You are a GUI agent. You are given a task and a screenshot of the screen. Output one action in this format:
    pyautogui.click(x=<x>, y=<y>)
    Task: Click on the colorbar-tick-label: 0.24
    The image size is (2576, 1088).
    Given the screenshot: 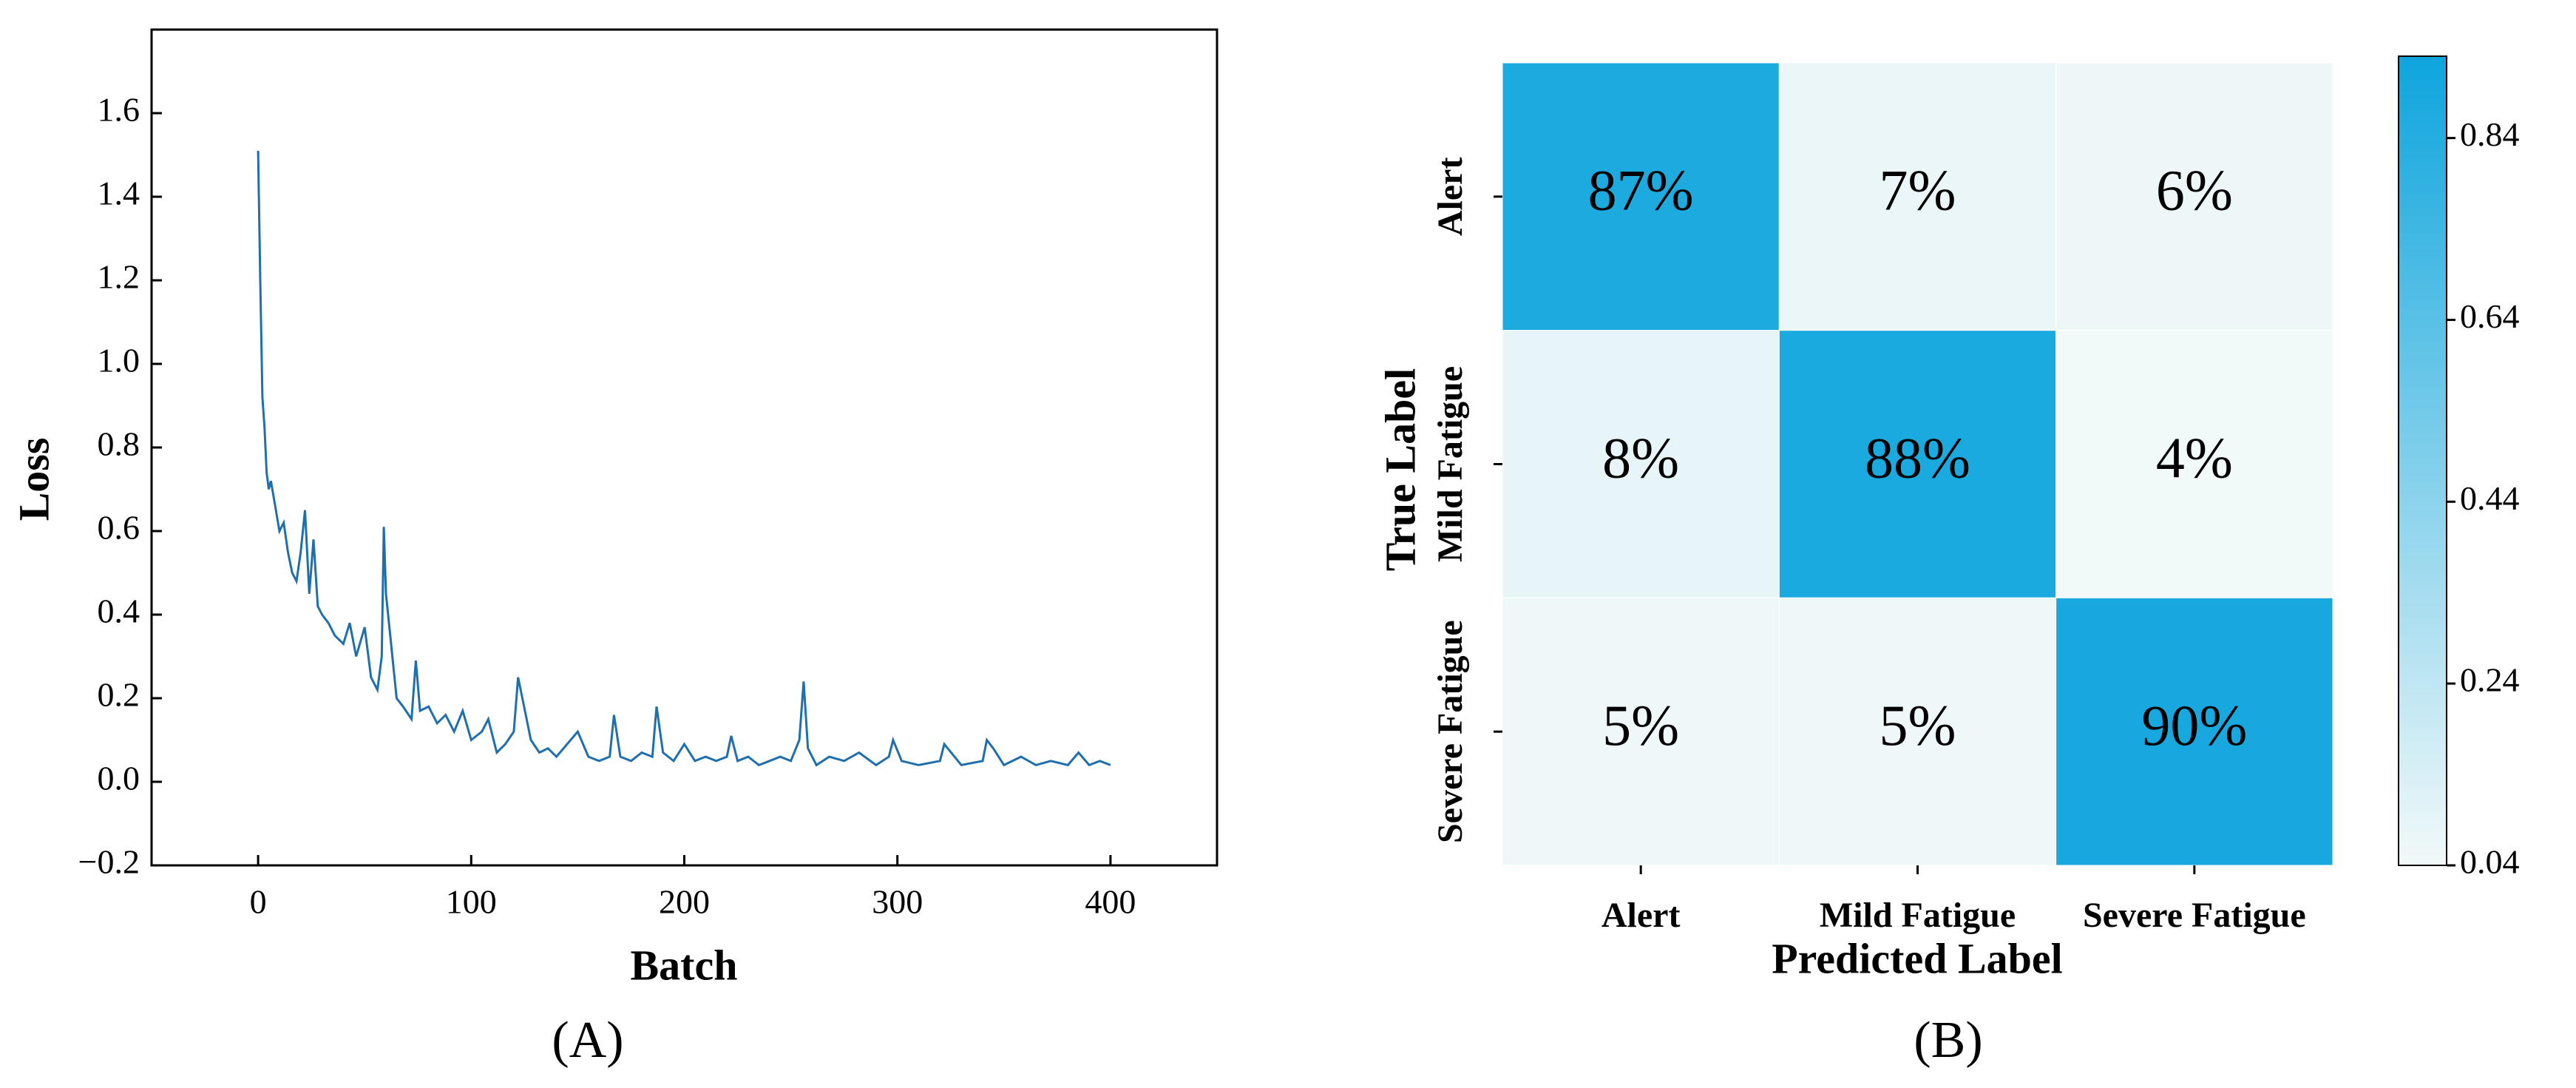 What is the action you would take?
    pyautogui.click(x=2490, y=680)
    